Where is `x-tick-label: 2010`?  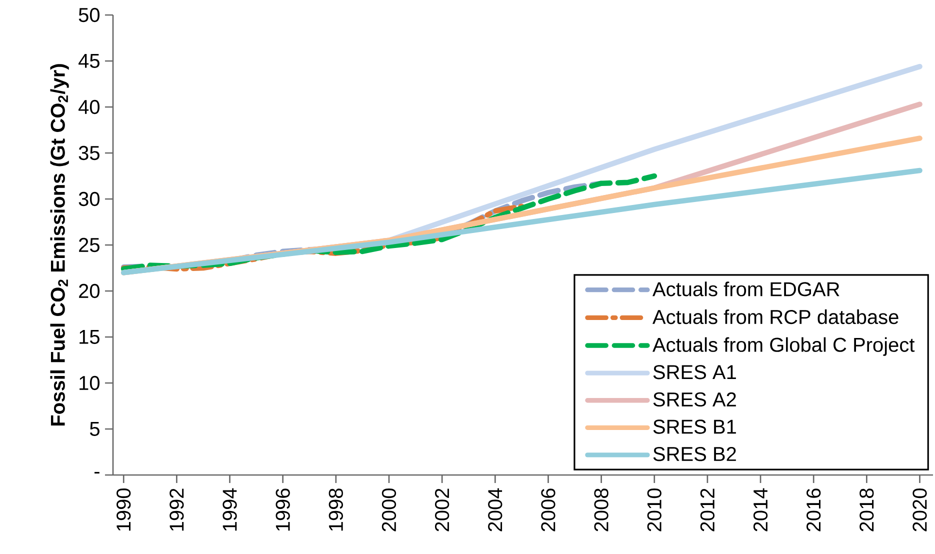
x-tick-label: 2010 is located at coordinates (654, 510).